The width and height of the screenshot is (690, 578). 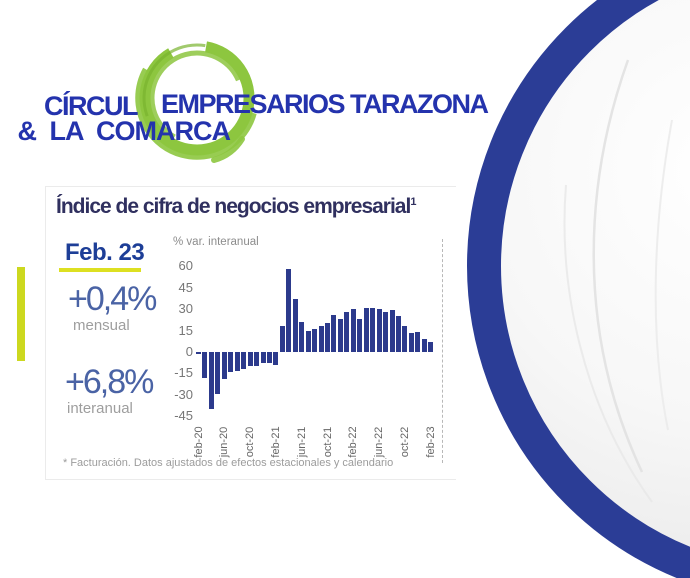 What do you see at coordinates (430, 442) in the screenshot?
I see `x-tick-label: feb-23` at bounding box center [430, 442].